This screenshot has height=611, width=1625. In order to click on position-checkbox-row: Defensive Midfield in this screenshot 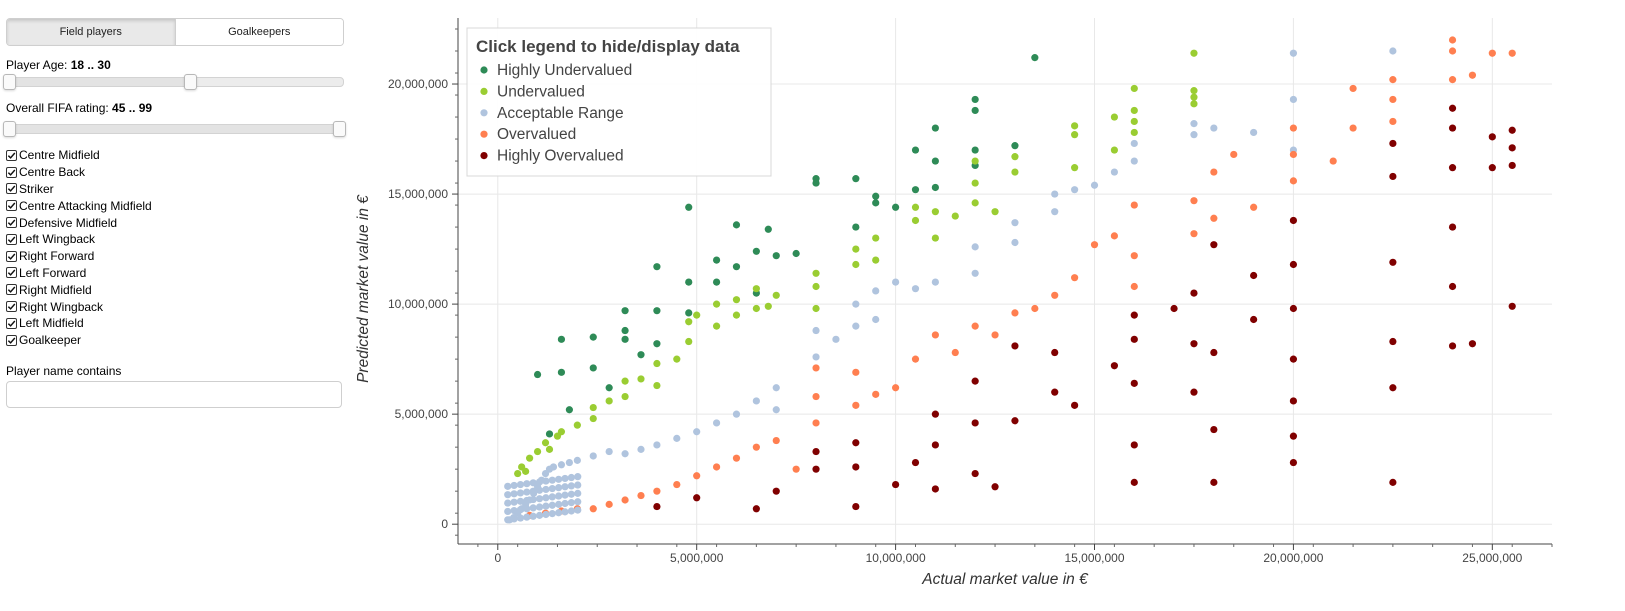, I will do `click(175, 222)`.